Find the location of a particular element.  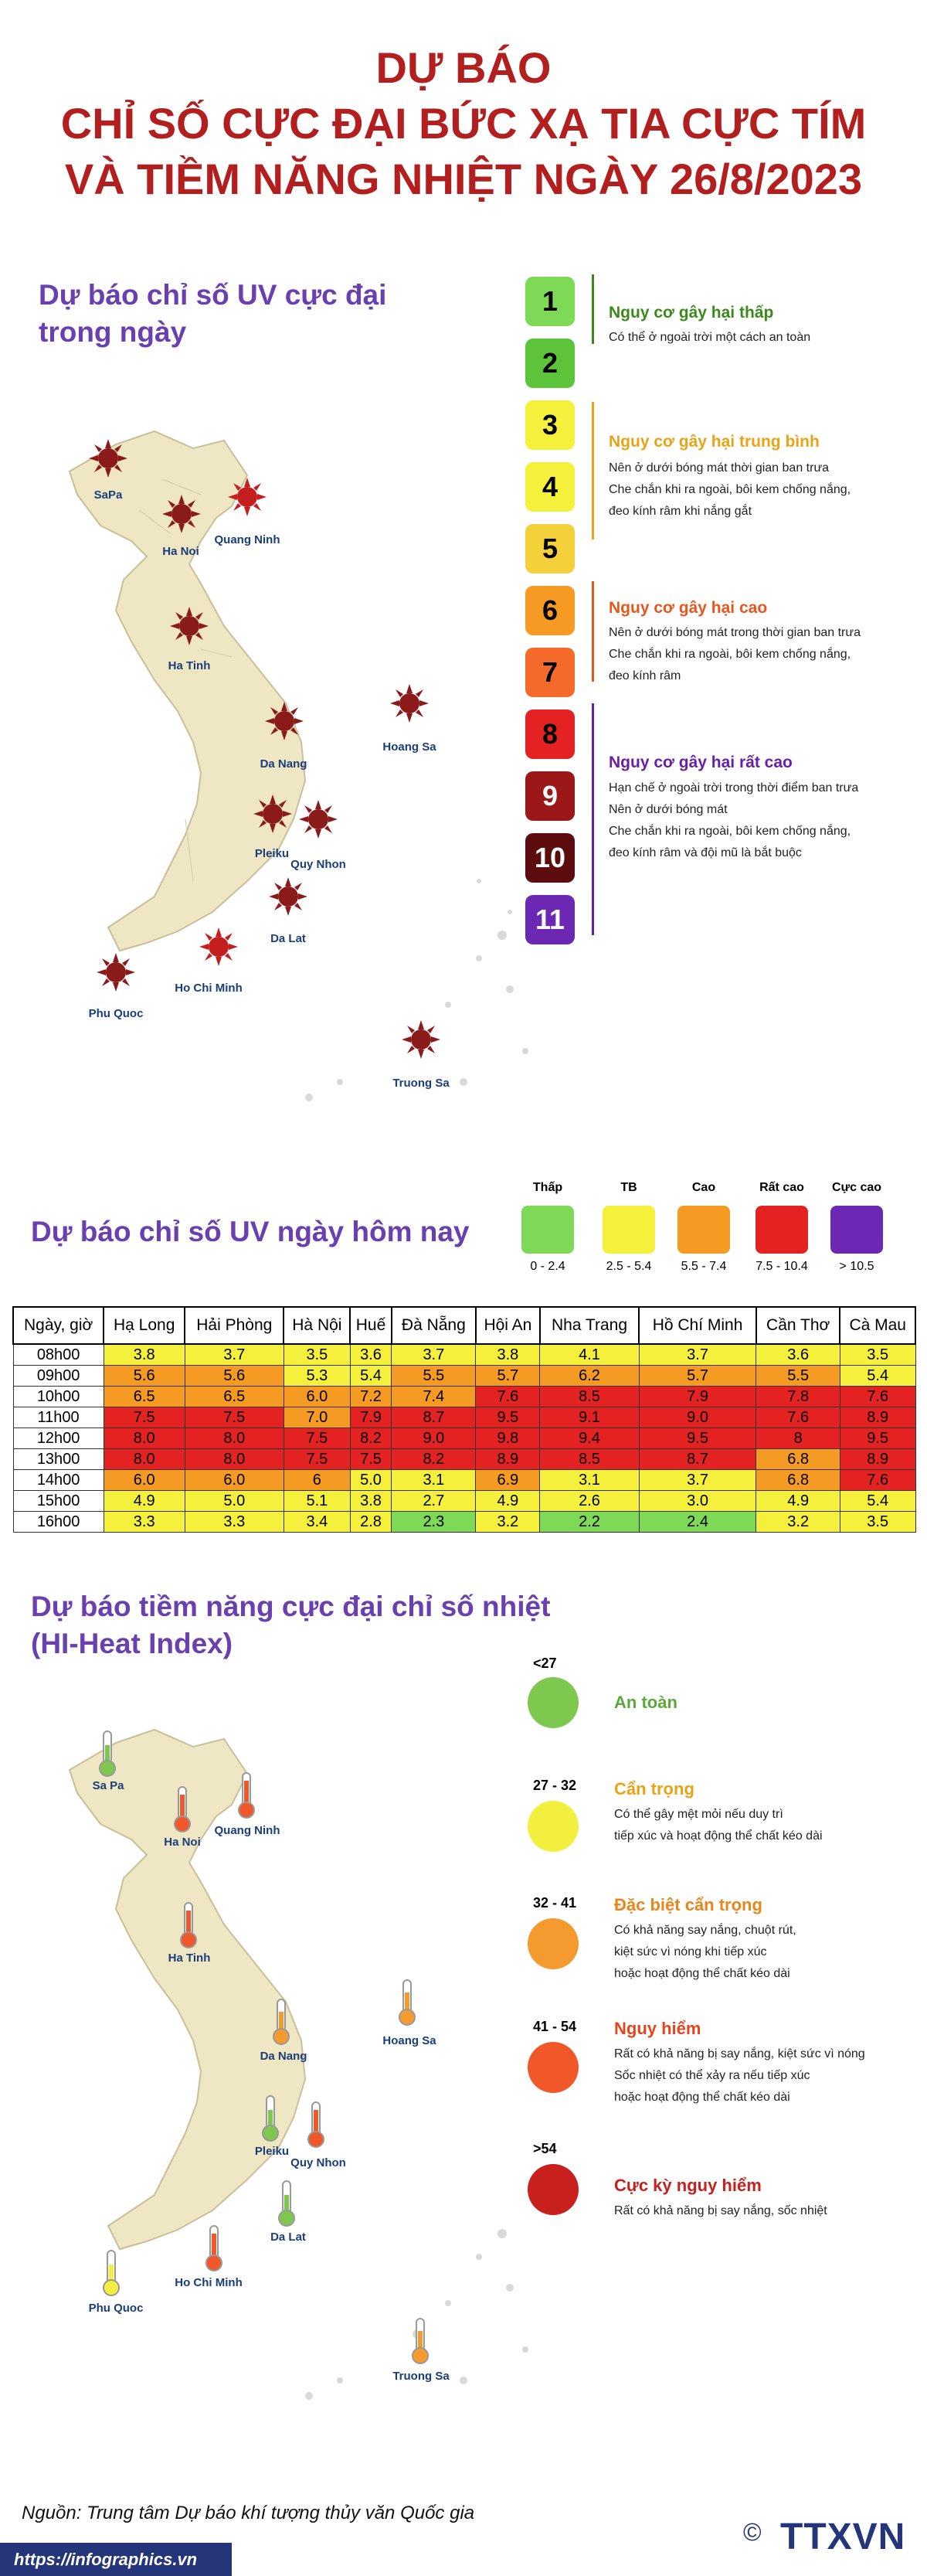

city-dalat-uv: Da Lat is located at coordinates (288, 939).